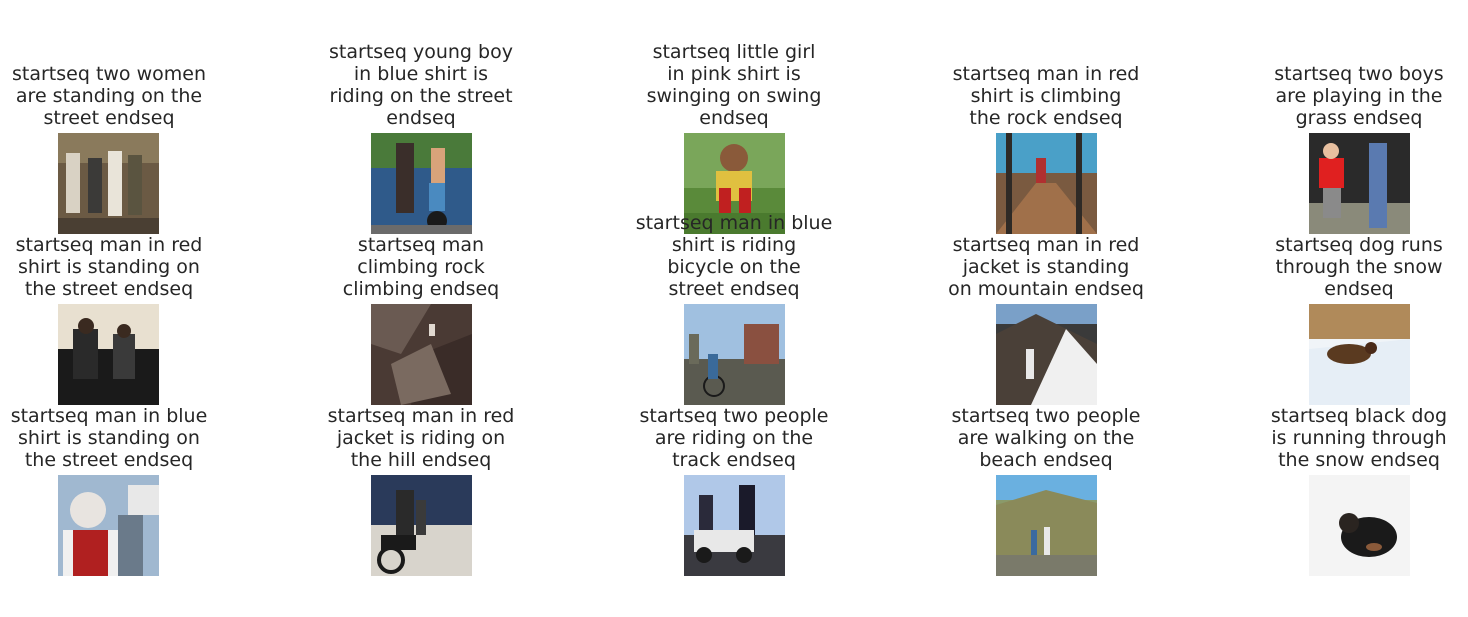 Image resolution: width=1468 pixels, height=617 pixels. What do you see at coordinates (1359, 354) in the screenshot?
I see `thumbnail-r2c5` at bounding box center [1359, 354].